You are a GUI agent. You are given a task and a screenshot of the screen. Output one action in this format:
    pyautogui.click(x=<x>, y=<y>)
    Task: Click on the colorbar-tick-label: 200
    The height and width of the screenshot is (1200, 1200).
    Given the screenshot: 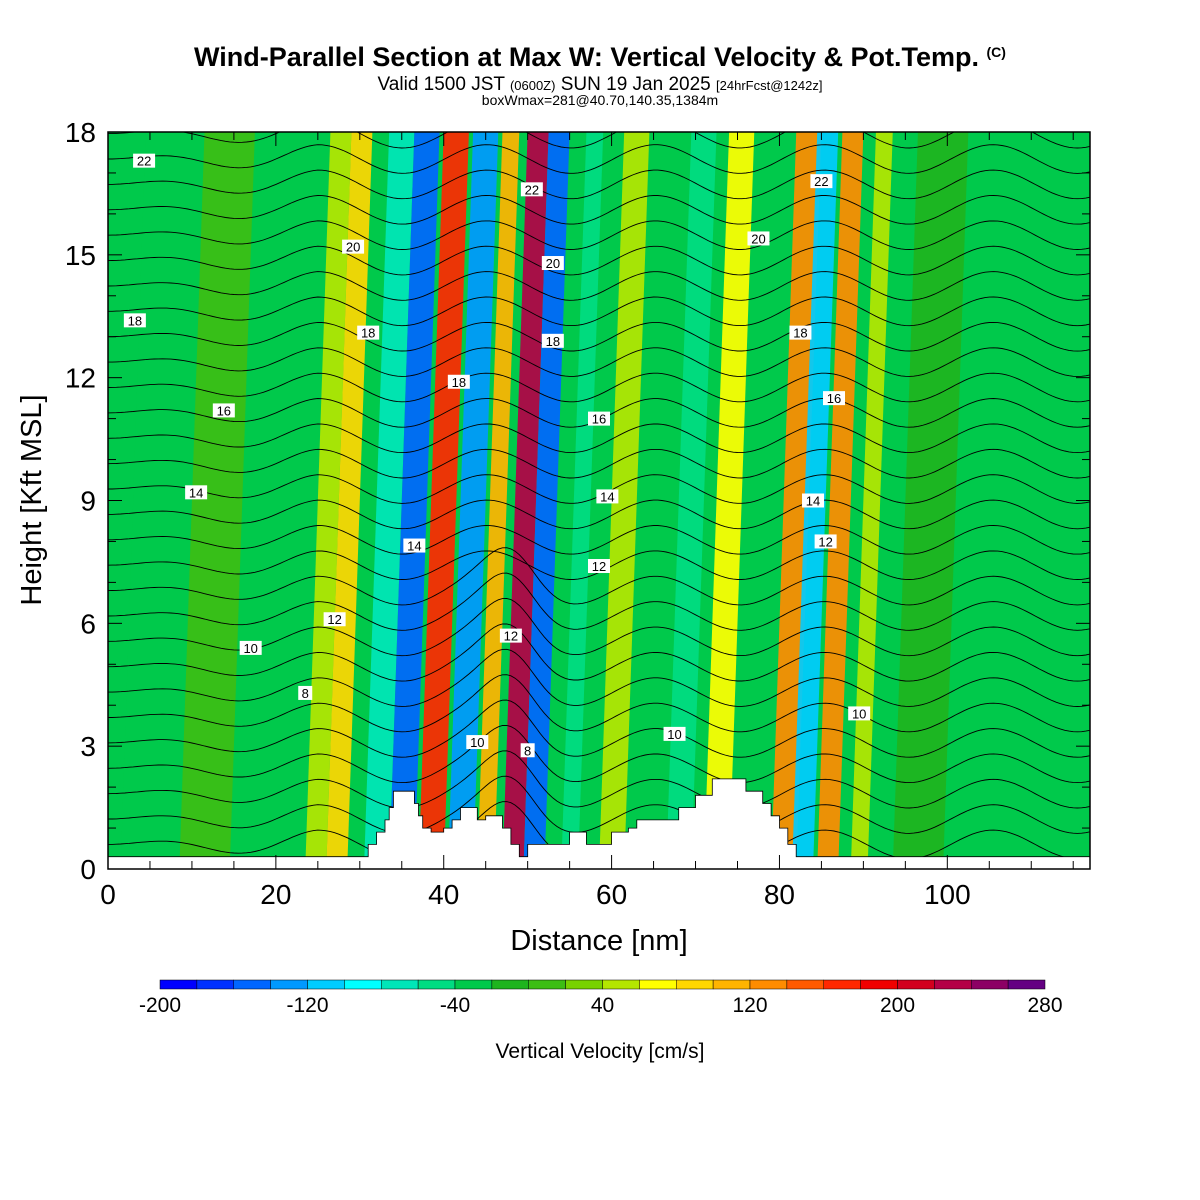 What is the action you would take?
    pyautogui.click(x=897, y=1005)
    